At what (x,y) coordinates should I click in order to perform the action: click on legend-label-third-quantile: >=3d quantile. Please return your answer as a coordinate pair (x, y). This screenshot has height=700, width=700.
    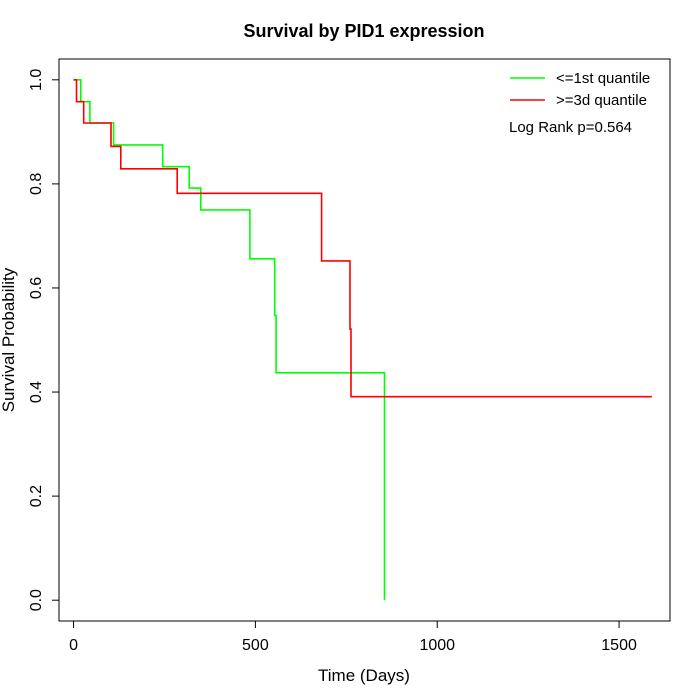
    Looking at the image, I should click on (601, 100).